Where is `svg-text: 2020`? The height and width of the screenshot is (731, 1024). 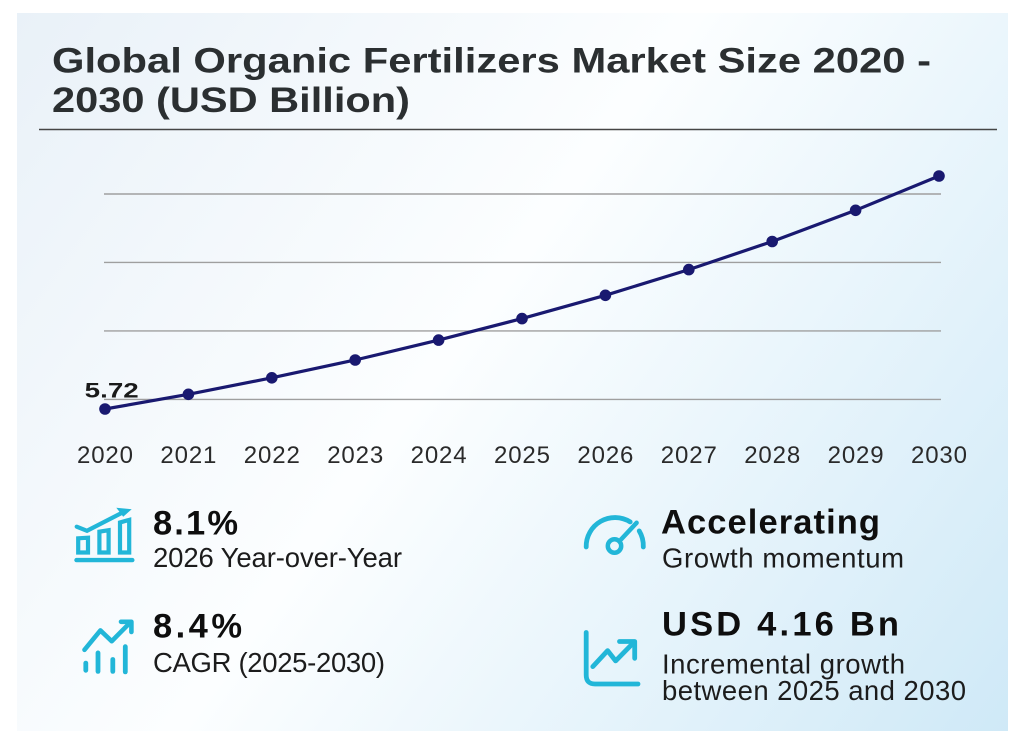
svg-text: 2020 is located at coordinates (105, 455).